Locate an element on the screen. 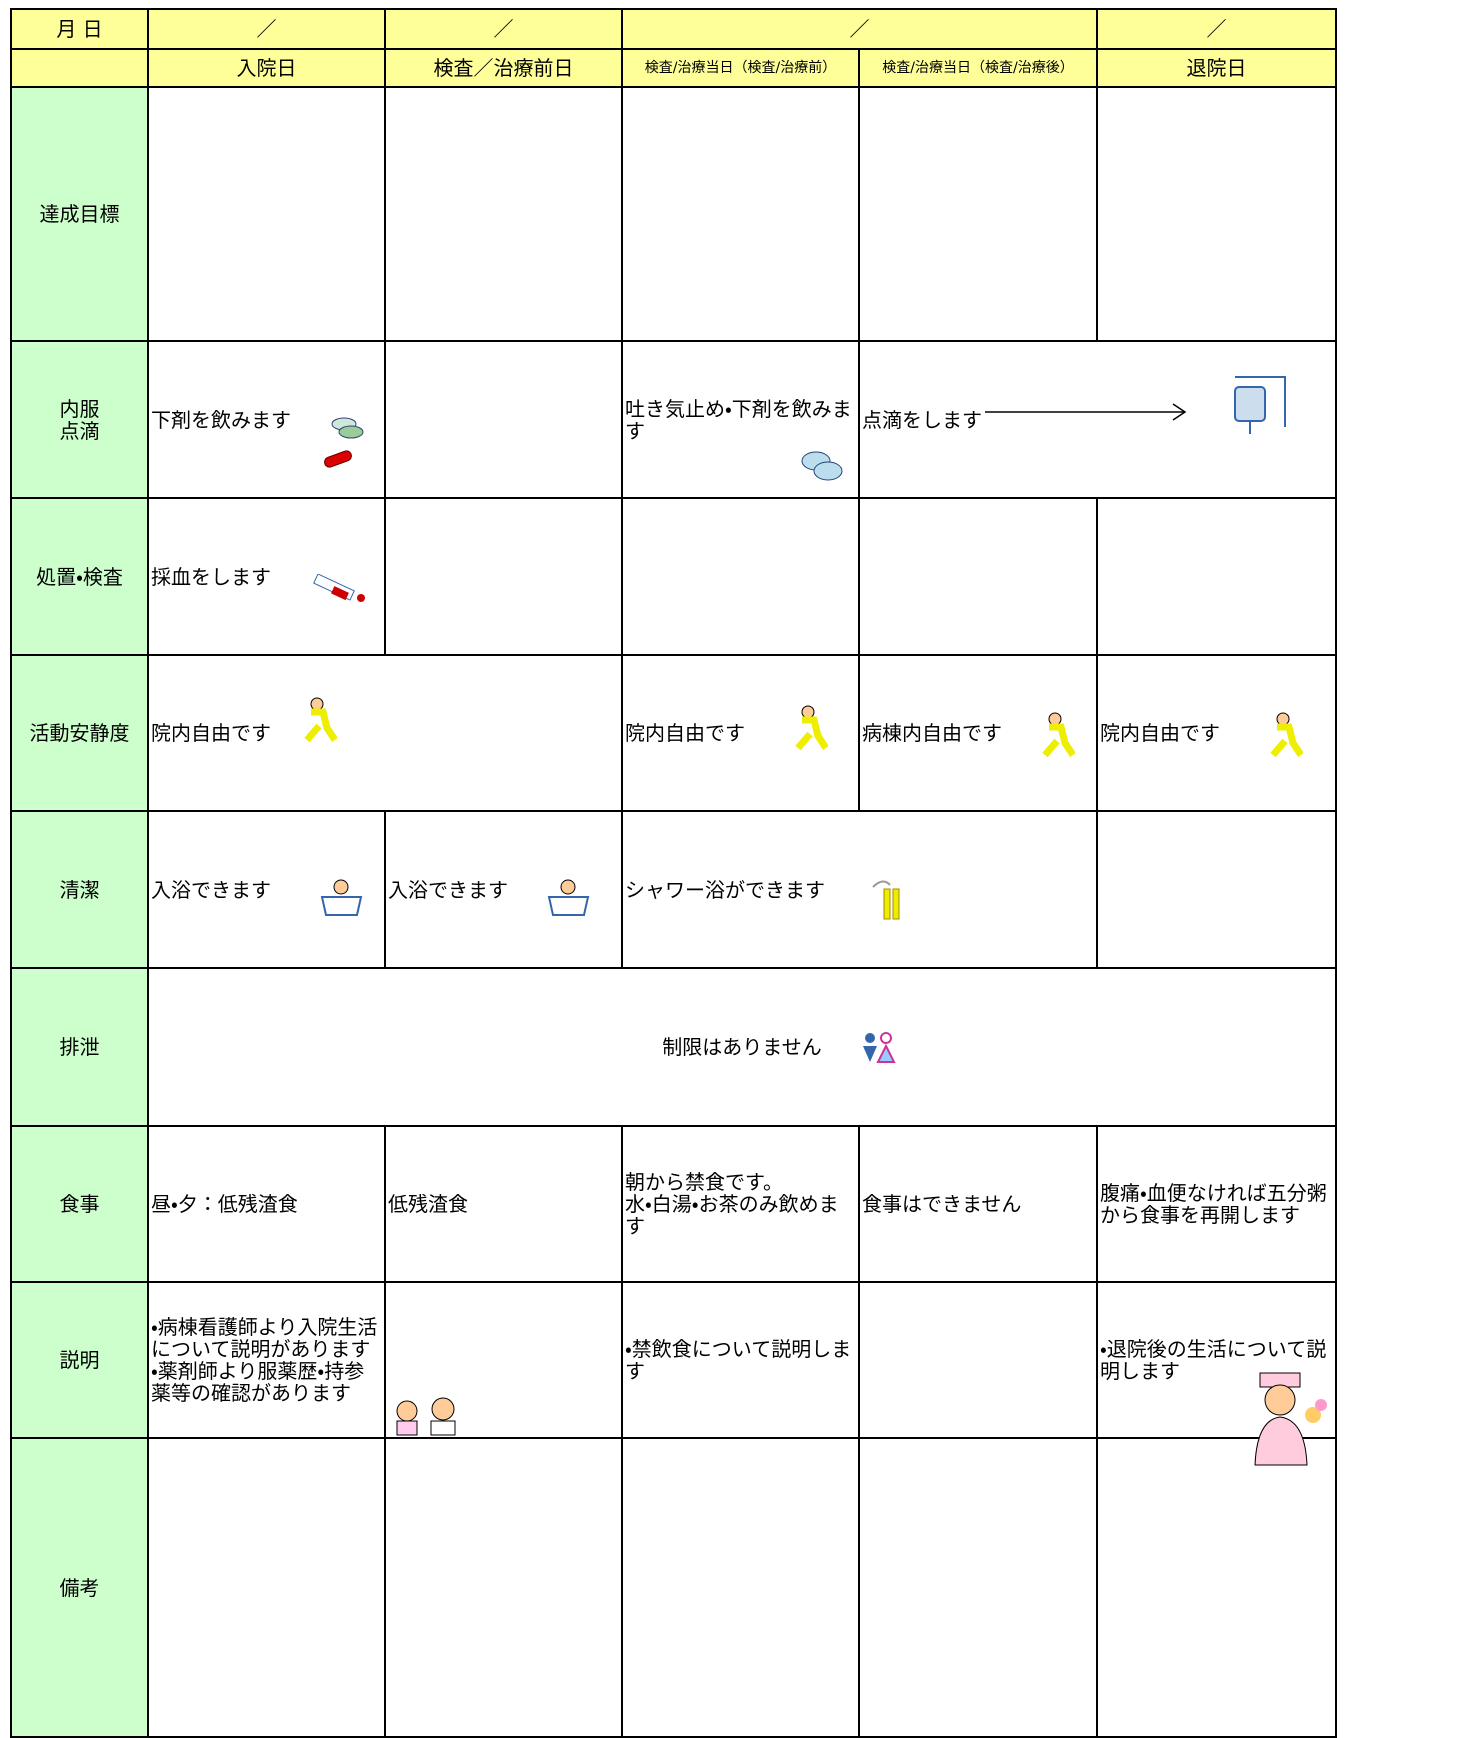 The width and height of the screenshot is (1481, 1738). row-label: 活動安静度 is located at coordinates (79, 733).